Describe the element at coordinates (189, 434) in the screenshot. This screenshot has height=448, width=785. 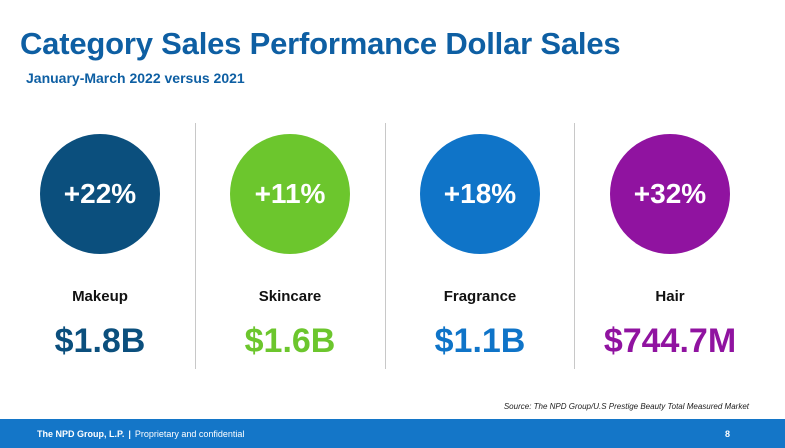
I see `footer-tagline: Proprietary and confidential` at that location.